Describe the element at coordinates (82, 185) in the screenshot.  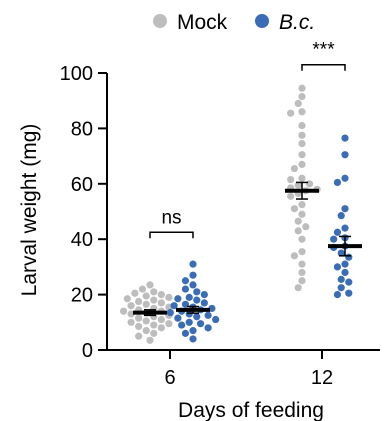
I see `y-tick-label: 60` at that location.